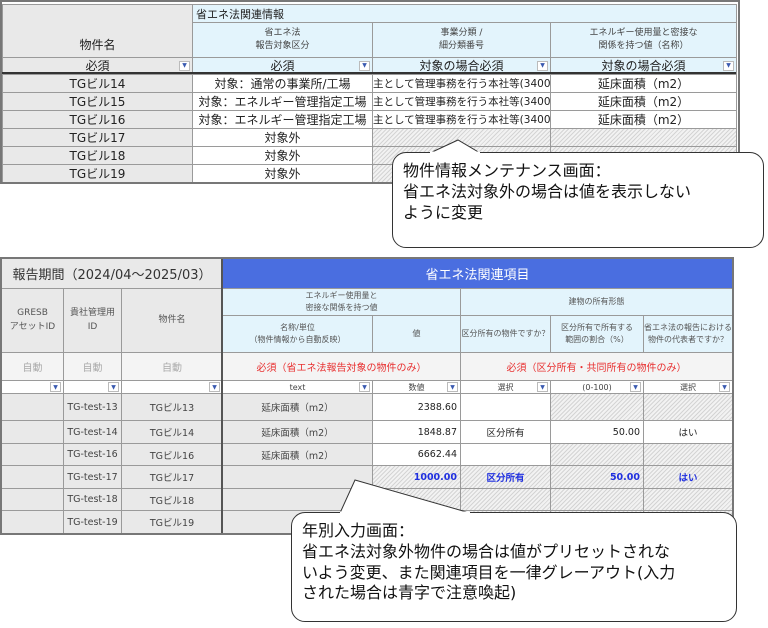 The image size is (768, 628). What do you see at coordinates (297, 407) in the screenshot?
I see `energy-name-unit: 延床面積（m2）` at bounding box center [297, 407].